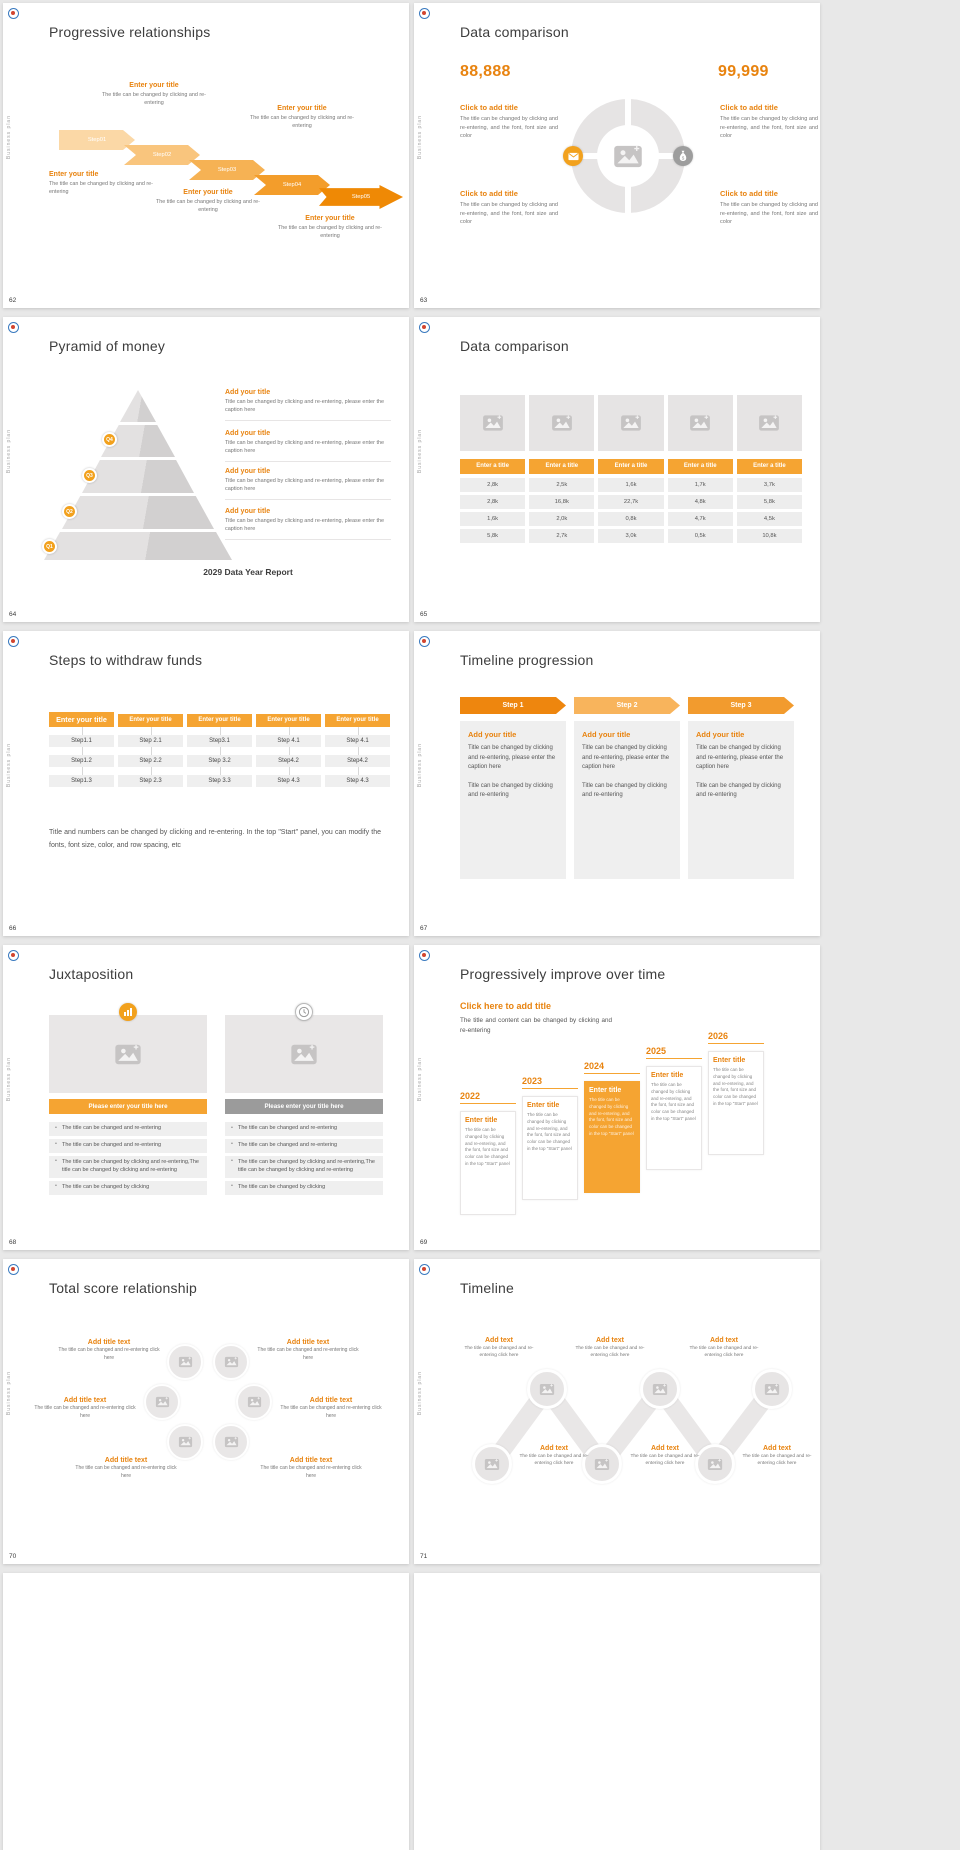  What do you see at coordinates (123, 1288) in the screenshot?
I see `slide-title: Total score relationship` at bounding box center [123, 1288].